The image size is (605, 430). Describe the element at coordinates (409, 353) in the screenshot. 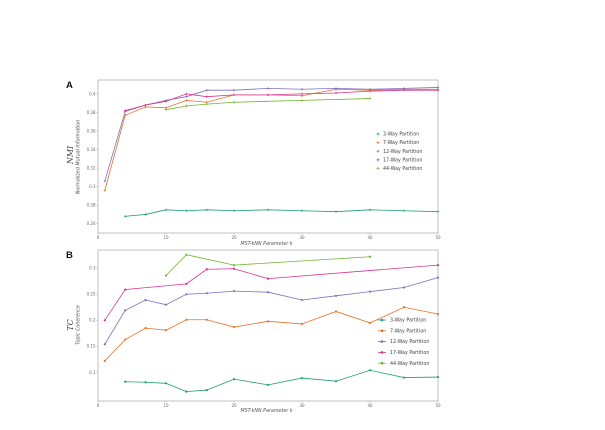

I see `panel-b-legend-label: 17-Way Partition` at that location.